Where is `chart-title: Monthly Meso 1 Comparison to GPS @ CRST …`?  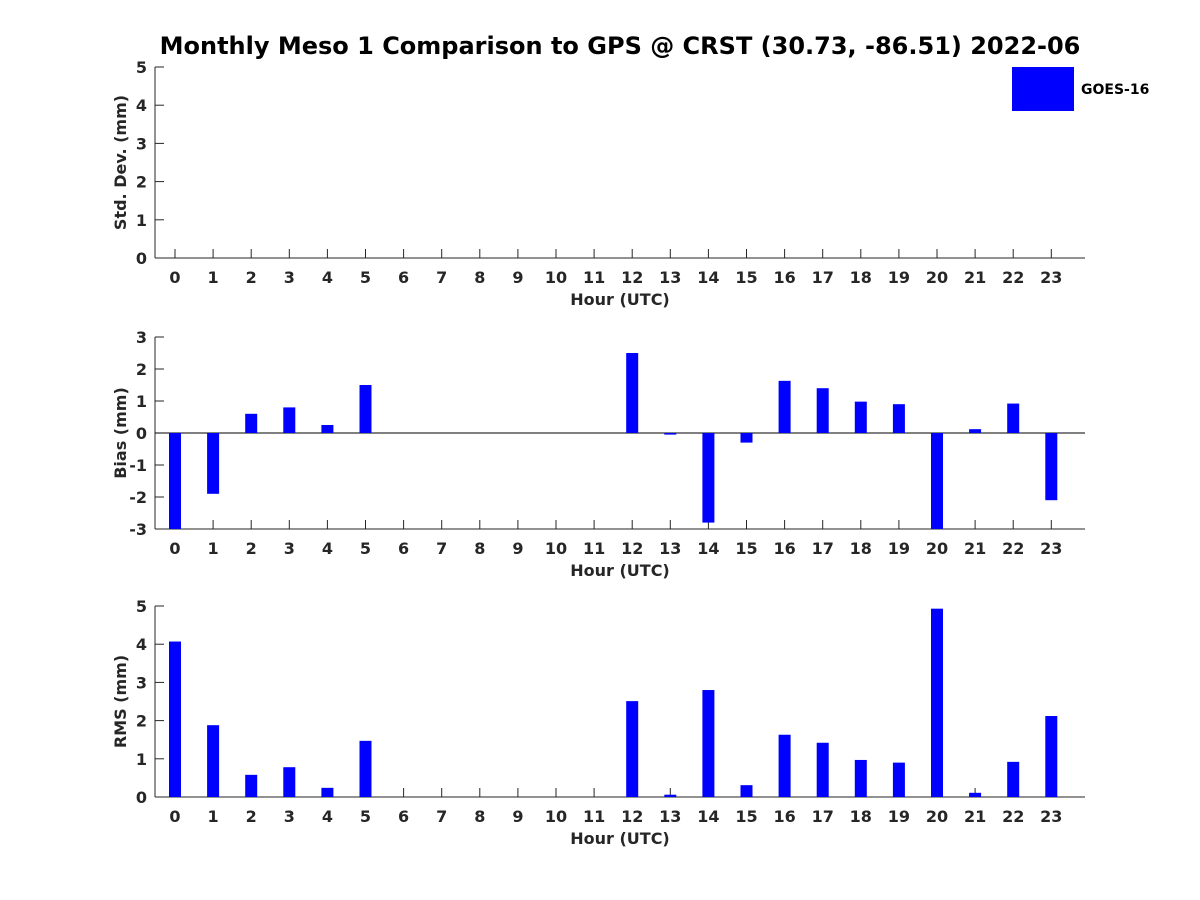
chart-title: Monthly Meso 1 Comparison to GPS @ CRST … is located at coordinates (620, 46).